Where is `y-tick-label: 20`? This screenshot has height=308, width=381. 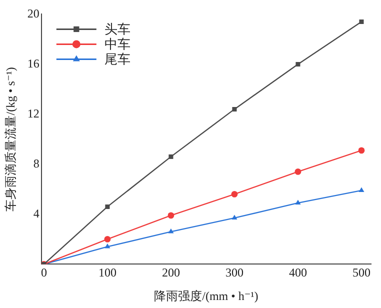
y-tick-label: 20 is located at coordinates (33, 13).